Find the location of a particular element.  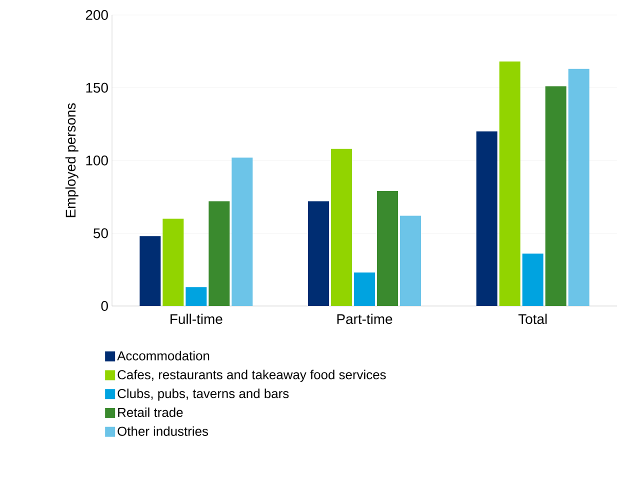

legend-label: Other industries is located at coordinates (163, 431).